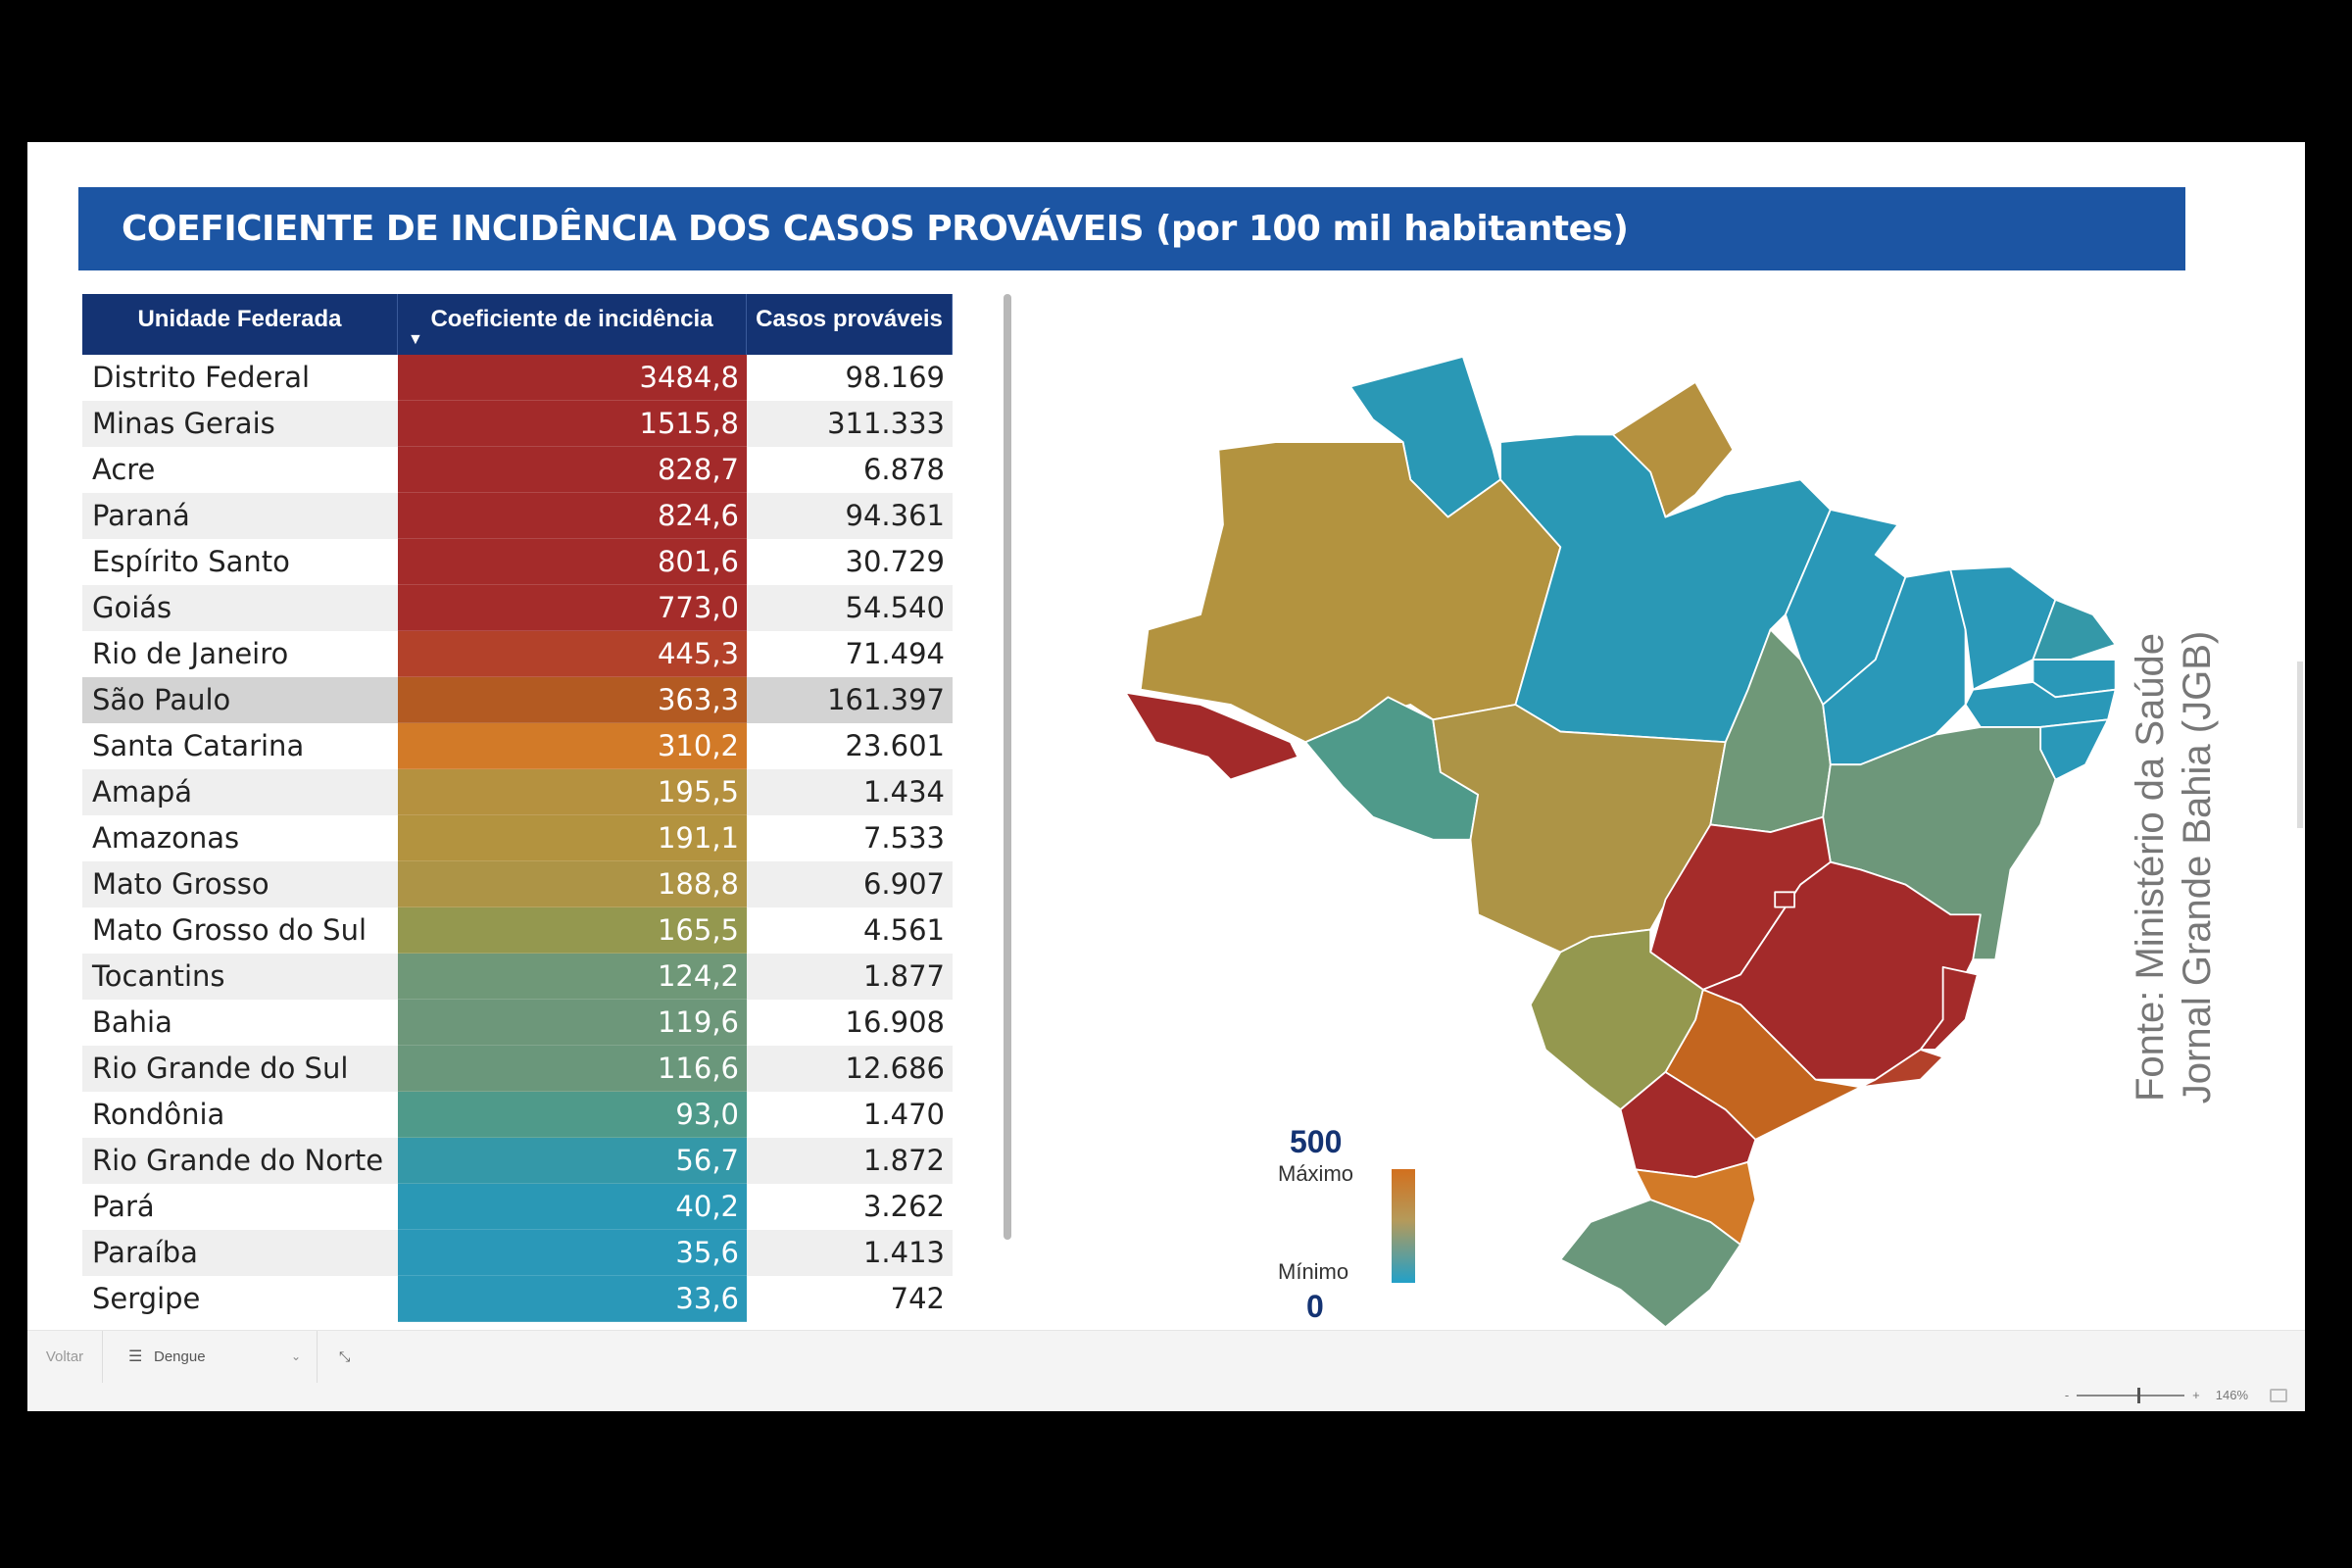 Image resolution: width=2352 pixels, height=1568 pixels. I want to click on table-row: Amapá 195,5 1.434, so click(517, 792).